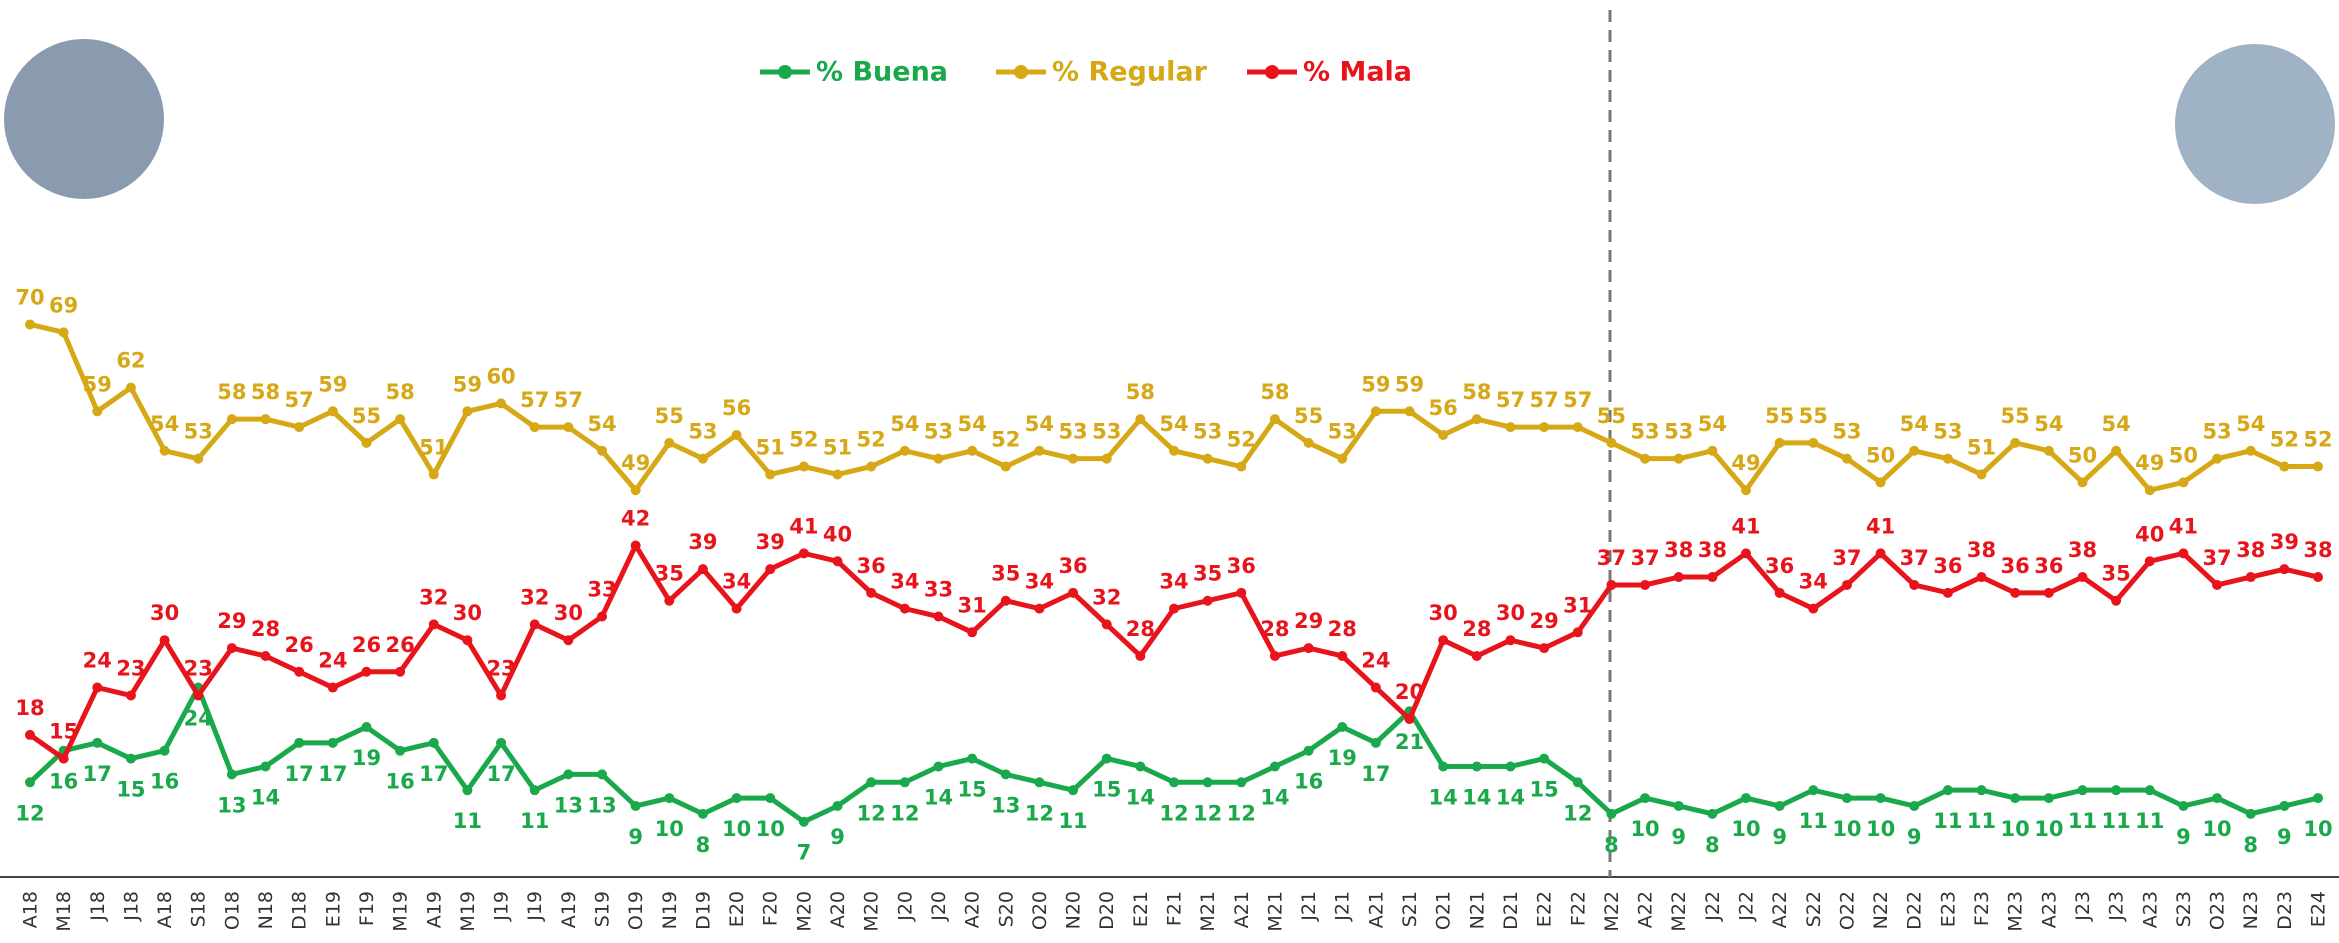 Image resolution: width=2339 pixels, height=943 pixels. What do you see at coordinates (2049, 909) in the screenshot?
I see `x-tick-label: A23` at bounding box center [2049, 909].